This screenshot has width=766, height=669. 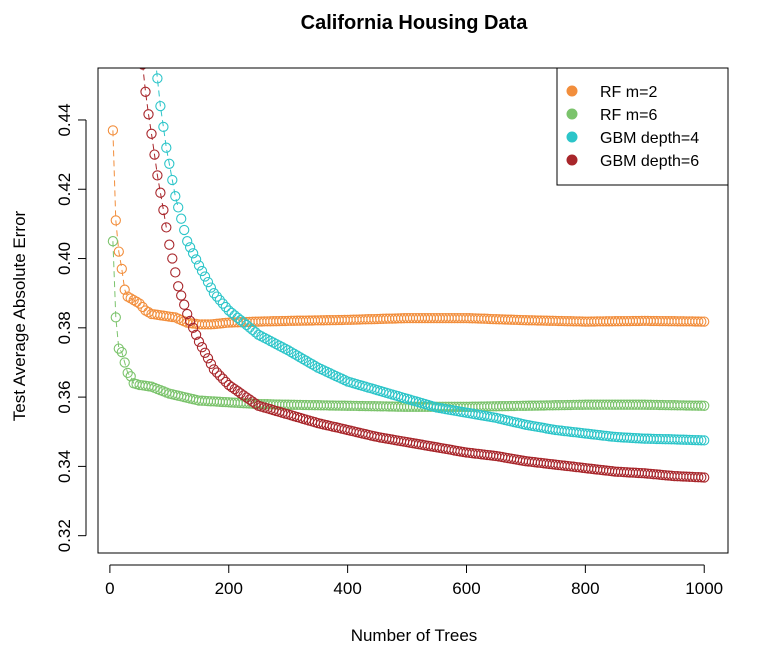 I want to click on y-tick-label: 0.44, so click(x=64, y=119).